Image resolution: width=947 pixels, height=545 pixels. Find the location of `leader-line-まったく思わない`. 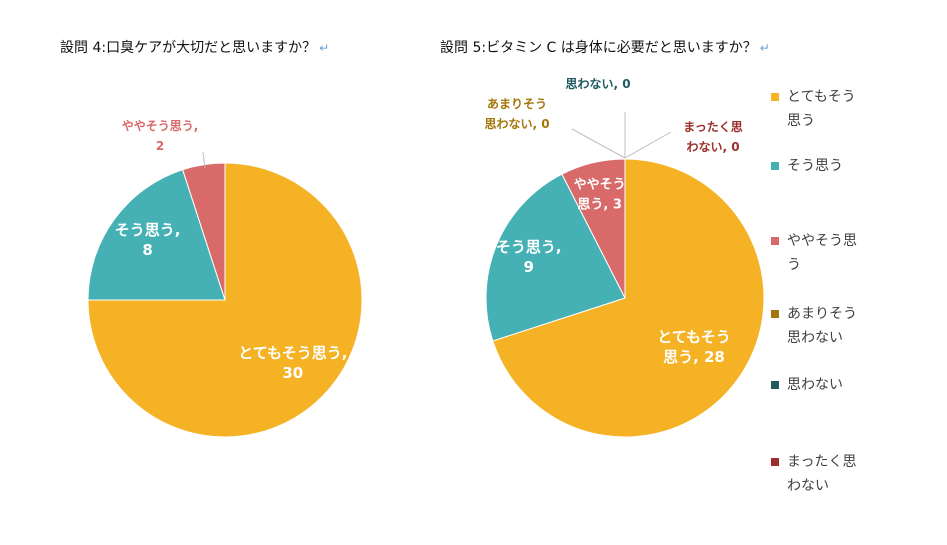

leader-line-まったく思わない is located at coordinates (648, 145).